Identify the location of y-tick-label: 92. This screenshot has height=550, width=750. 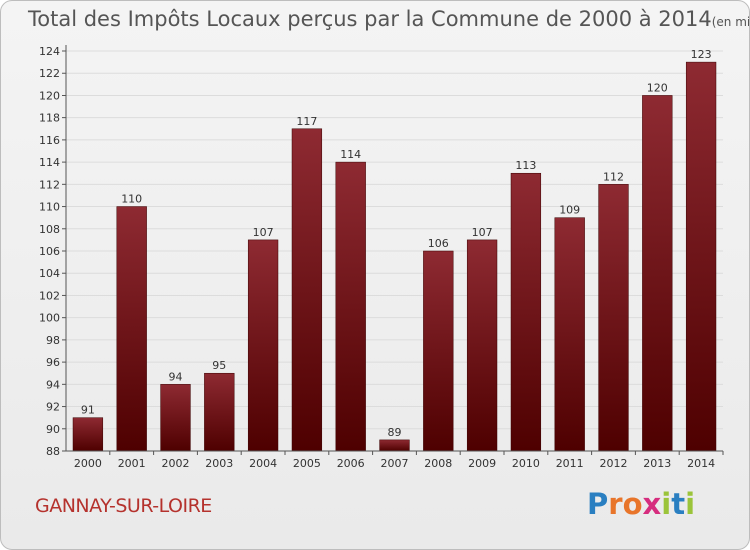
(53, 407).